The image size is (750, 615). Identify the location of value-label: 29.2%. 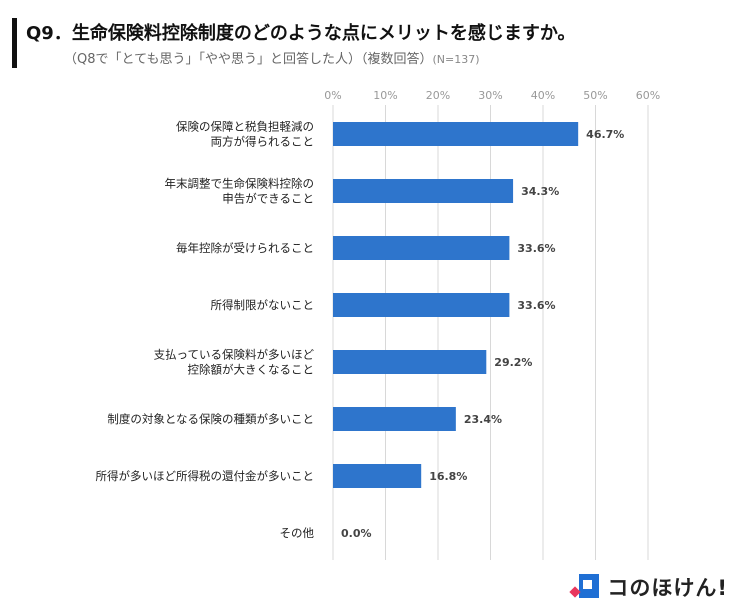
(513, 362).